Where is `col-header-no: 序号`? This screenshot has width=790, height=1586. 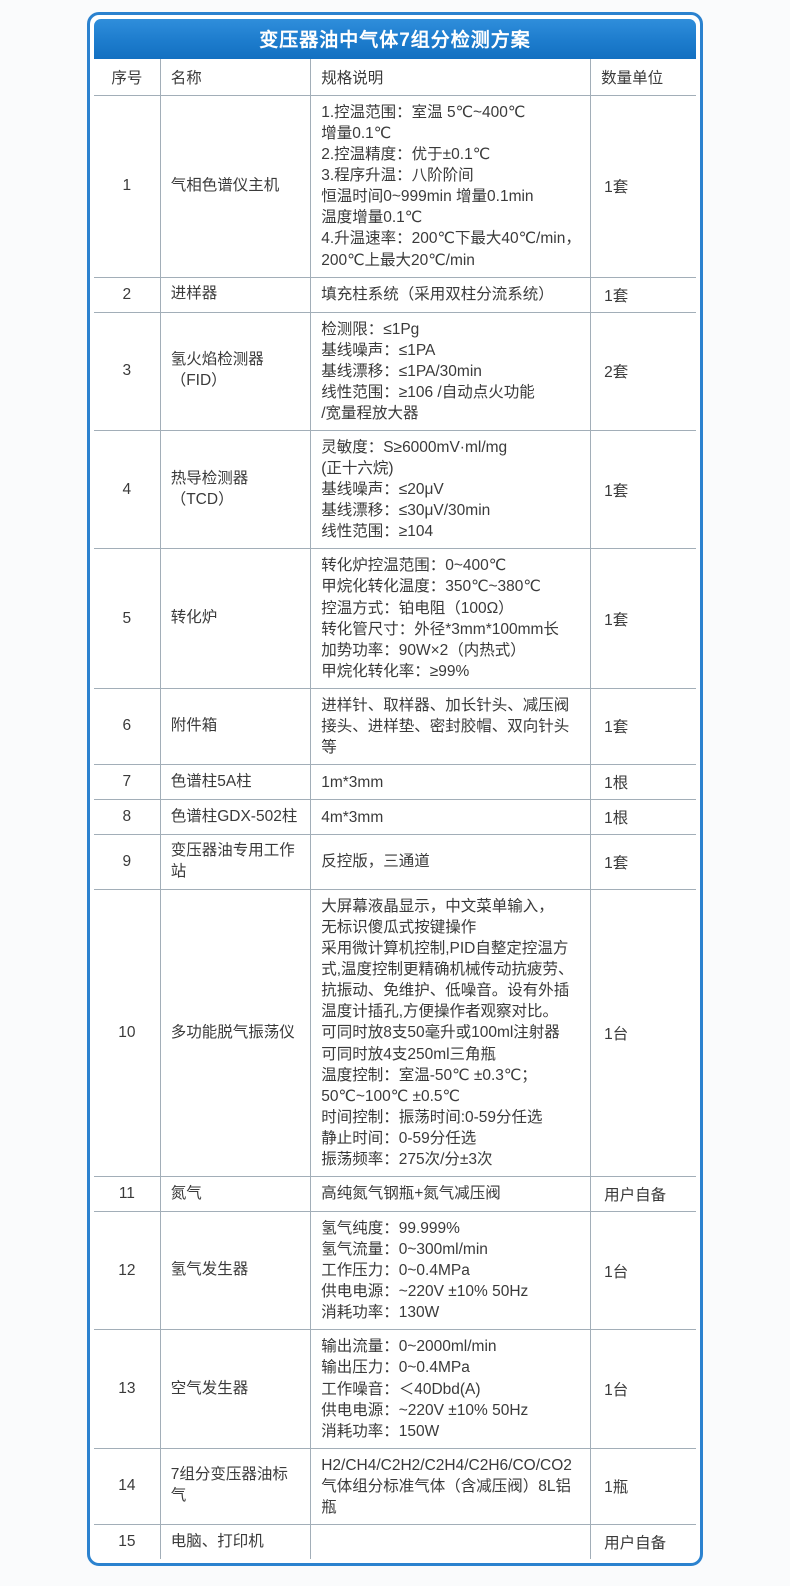 col-header-no: 序号 is located at coordinates (127, 77).